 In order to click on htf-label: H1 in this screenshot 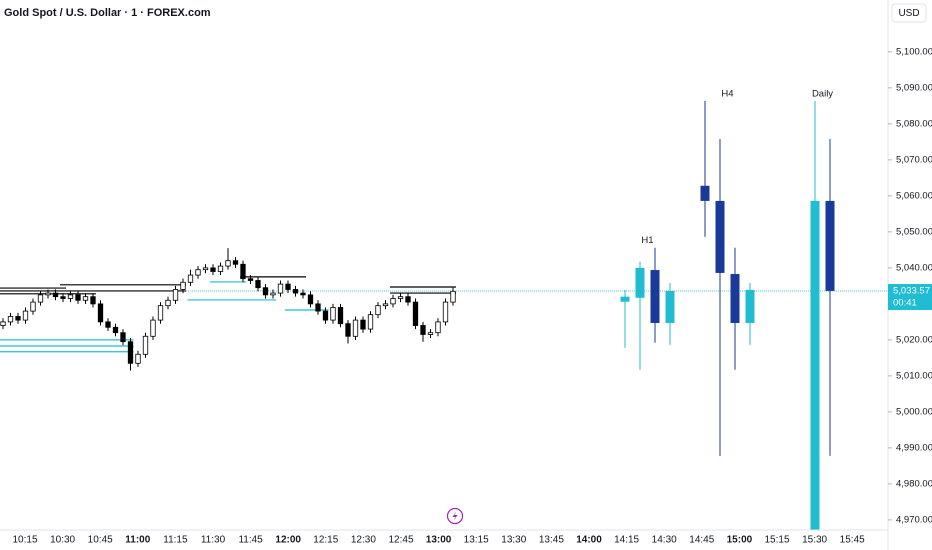, I will do `click(647, 240)`.